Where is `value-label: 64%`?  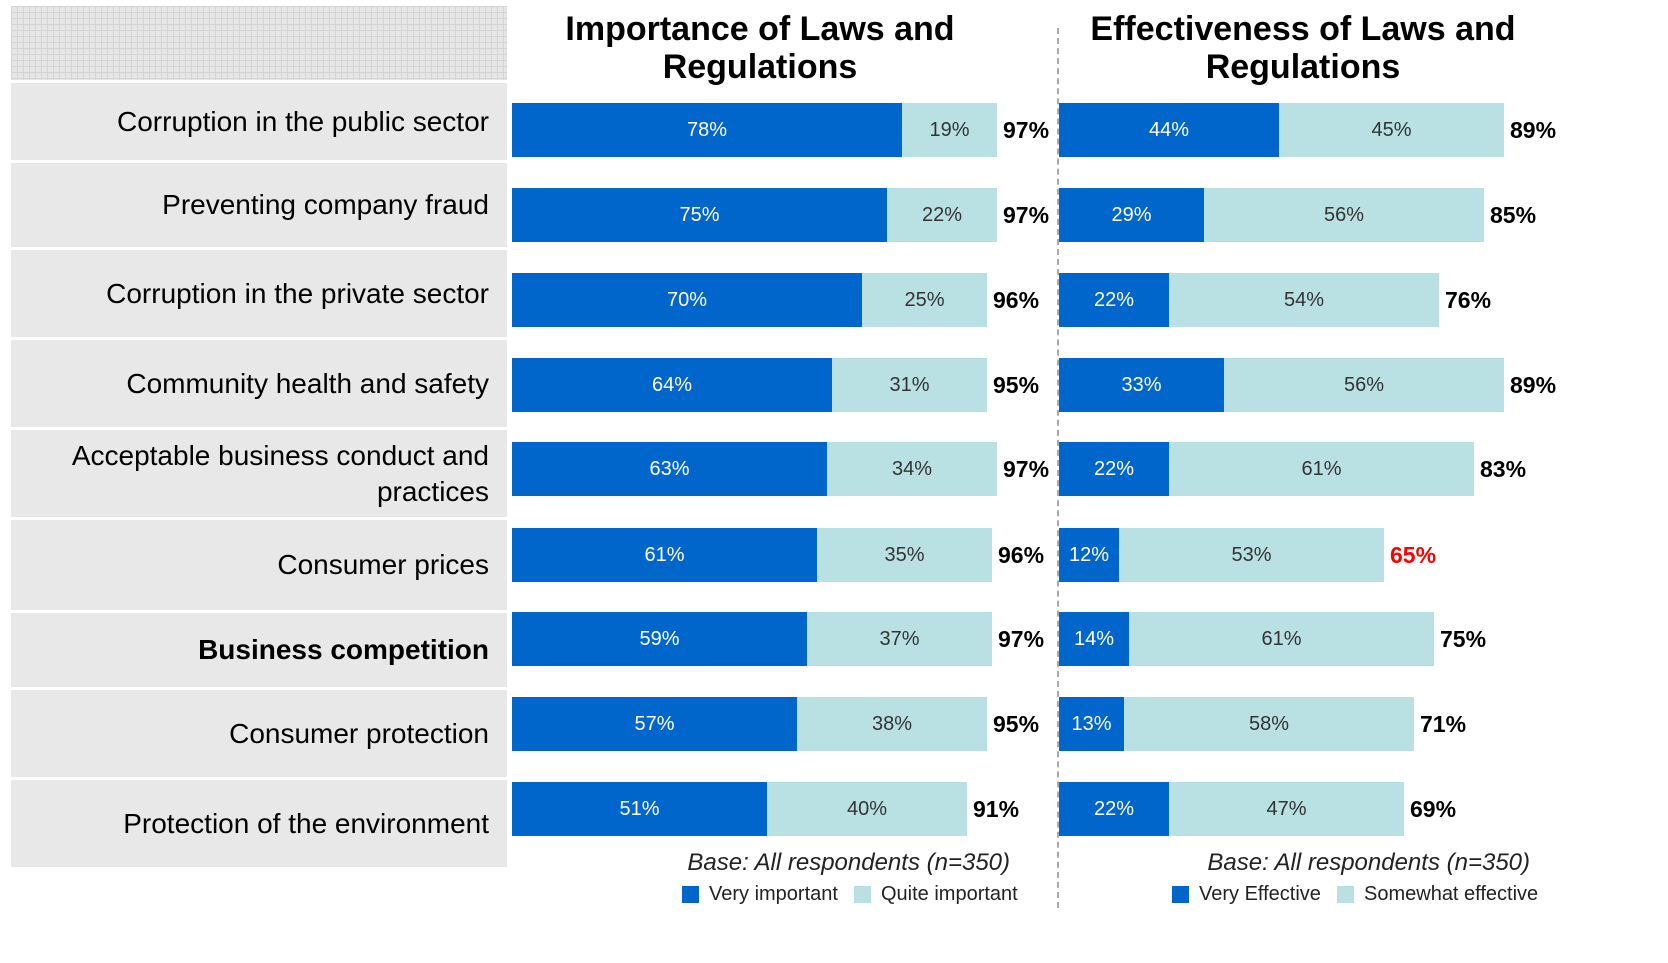
value-label: 64% is located at coordinates (672, 384).